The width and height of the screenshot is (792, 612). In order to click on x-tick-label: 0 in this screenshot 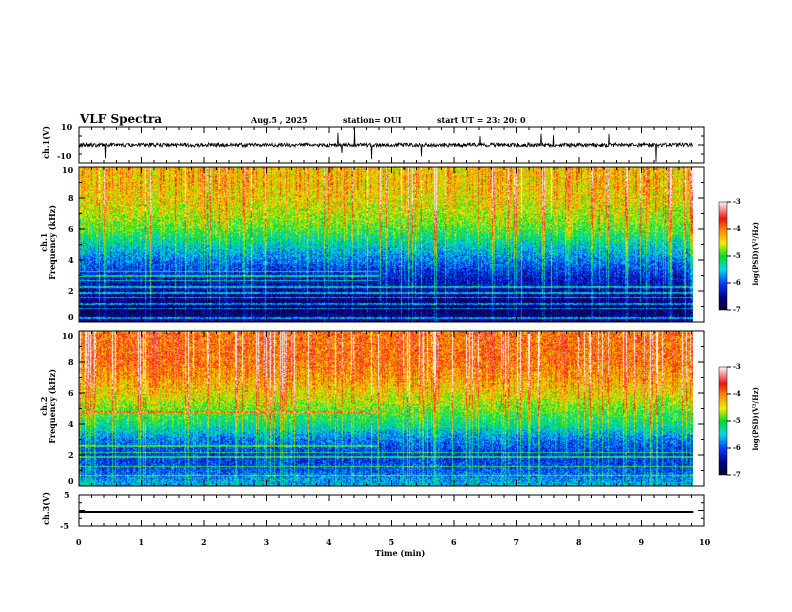, I will do `click(79, 542)`.